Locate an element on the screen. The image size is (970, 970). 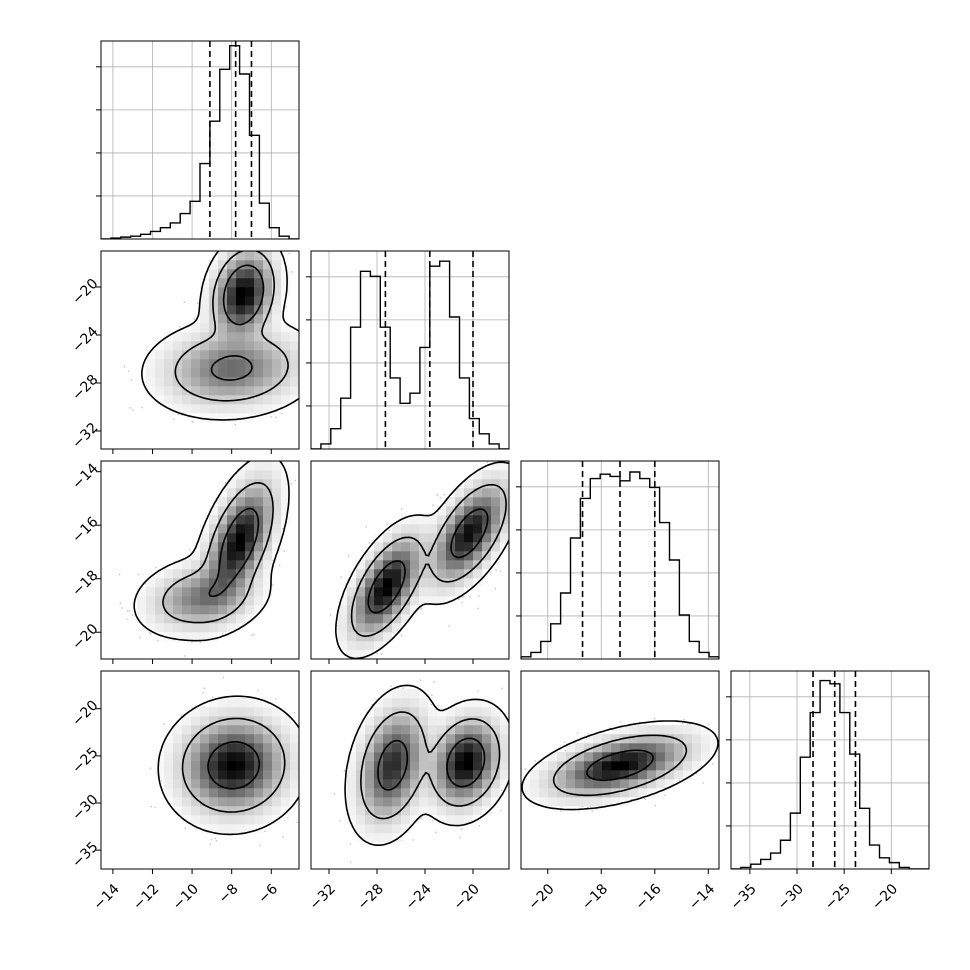
panel-frame is located at coordinates (830, 770).